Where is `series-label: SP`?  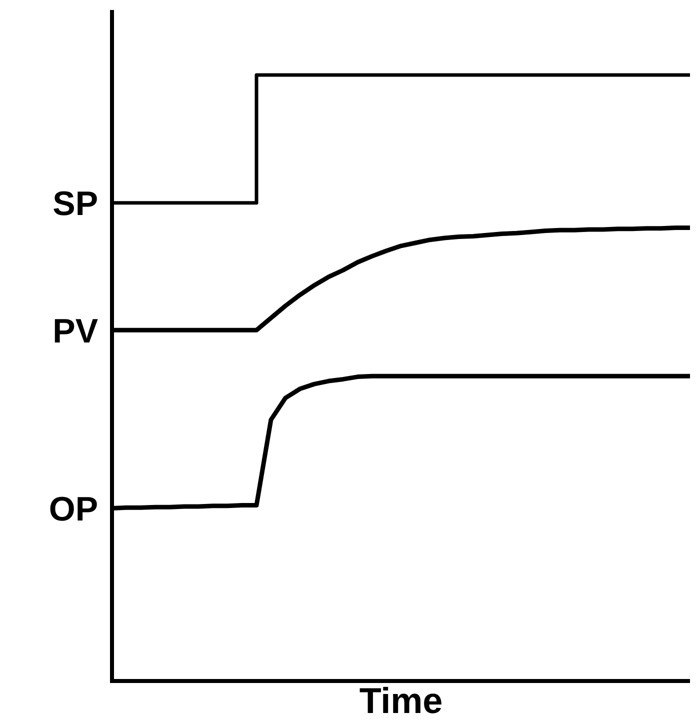 series-label: SP is located at coordinates (75, 204).